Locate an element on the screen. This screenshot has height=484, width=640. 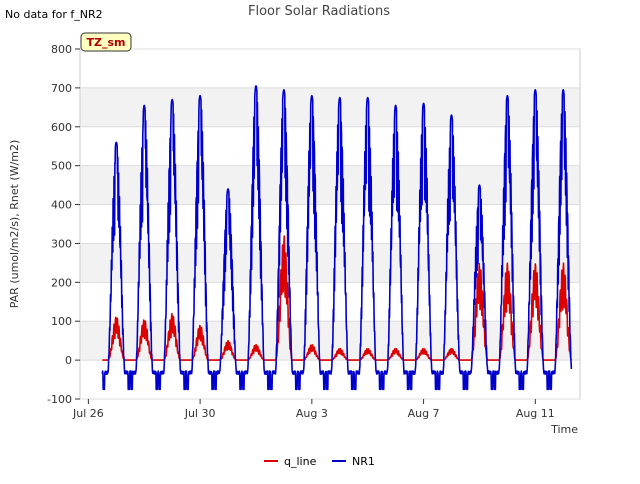
legend: q_line NR1 is located at coordinates (319, 461).